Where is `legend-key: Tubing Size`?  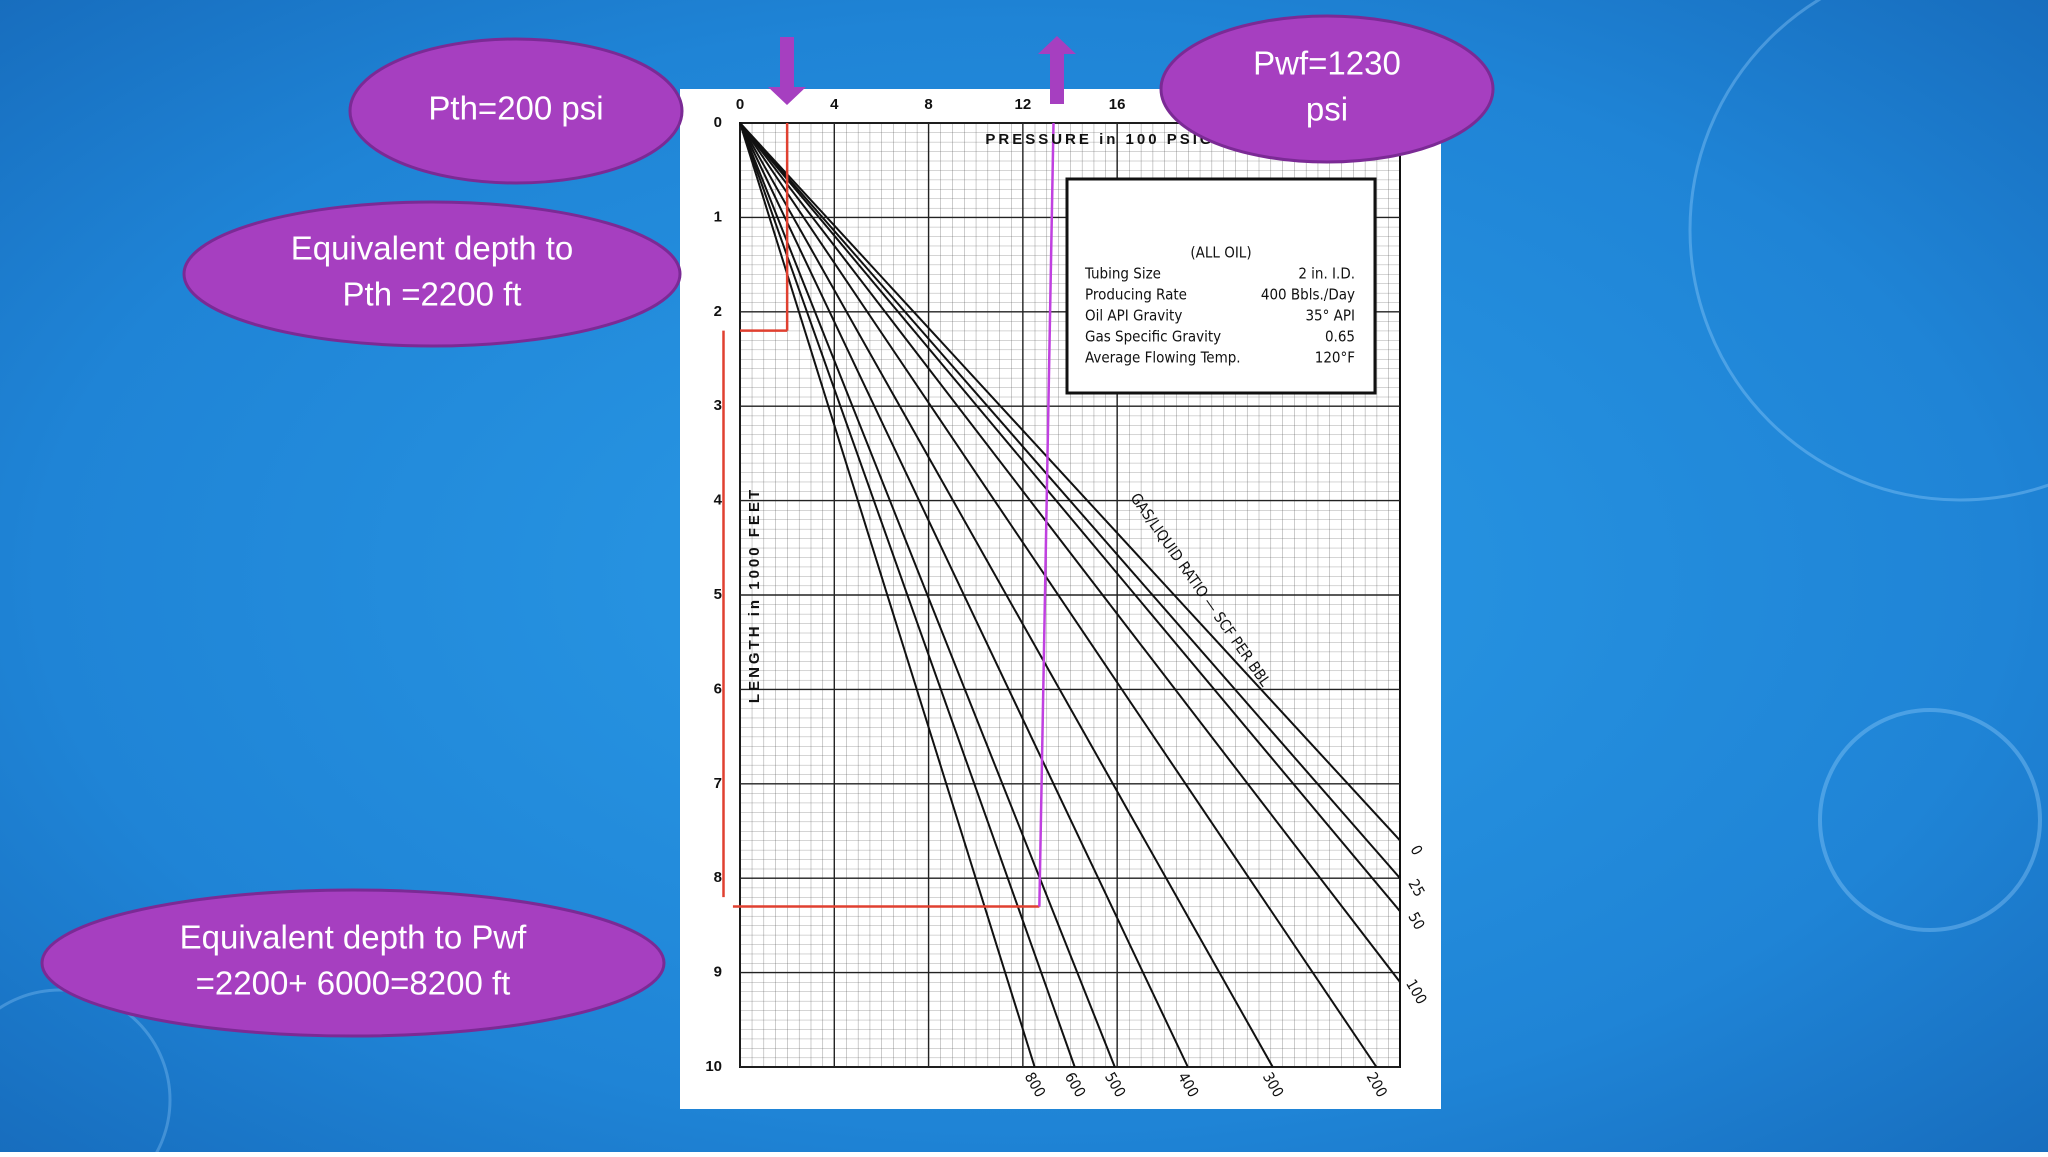 legend-key: Tubing Size is located at coordinates (1122, 274).